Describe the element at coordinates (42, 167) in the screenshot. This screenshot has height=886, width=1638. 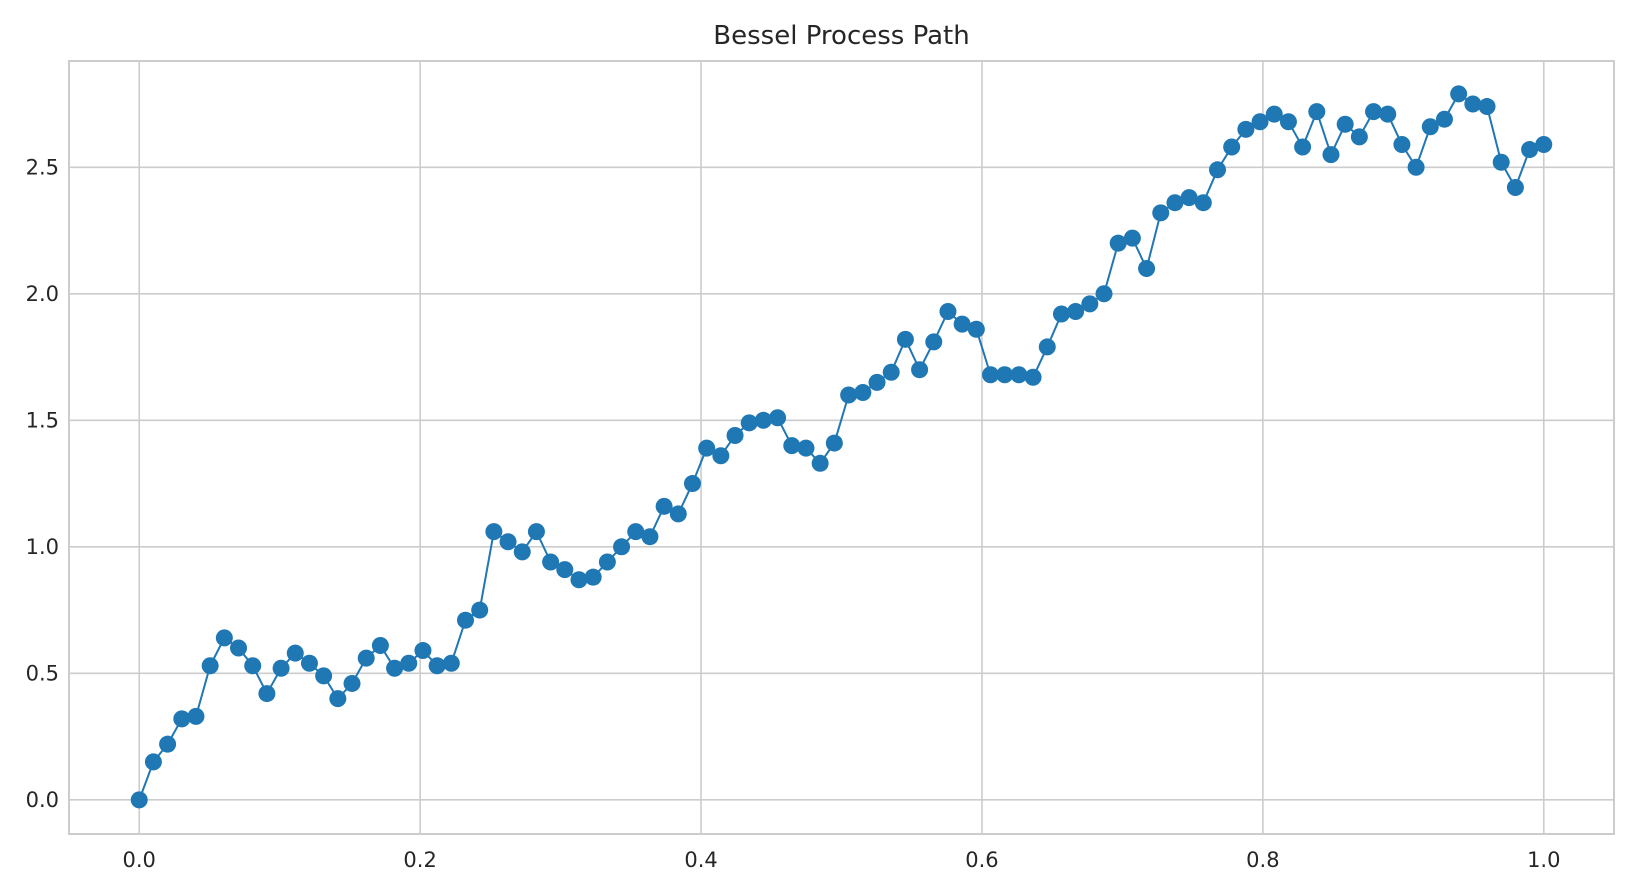
I see `y-tick-label: 2.5` at that location.